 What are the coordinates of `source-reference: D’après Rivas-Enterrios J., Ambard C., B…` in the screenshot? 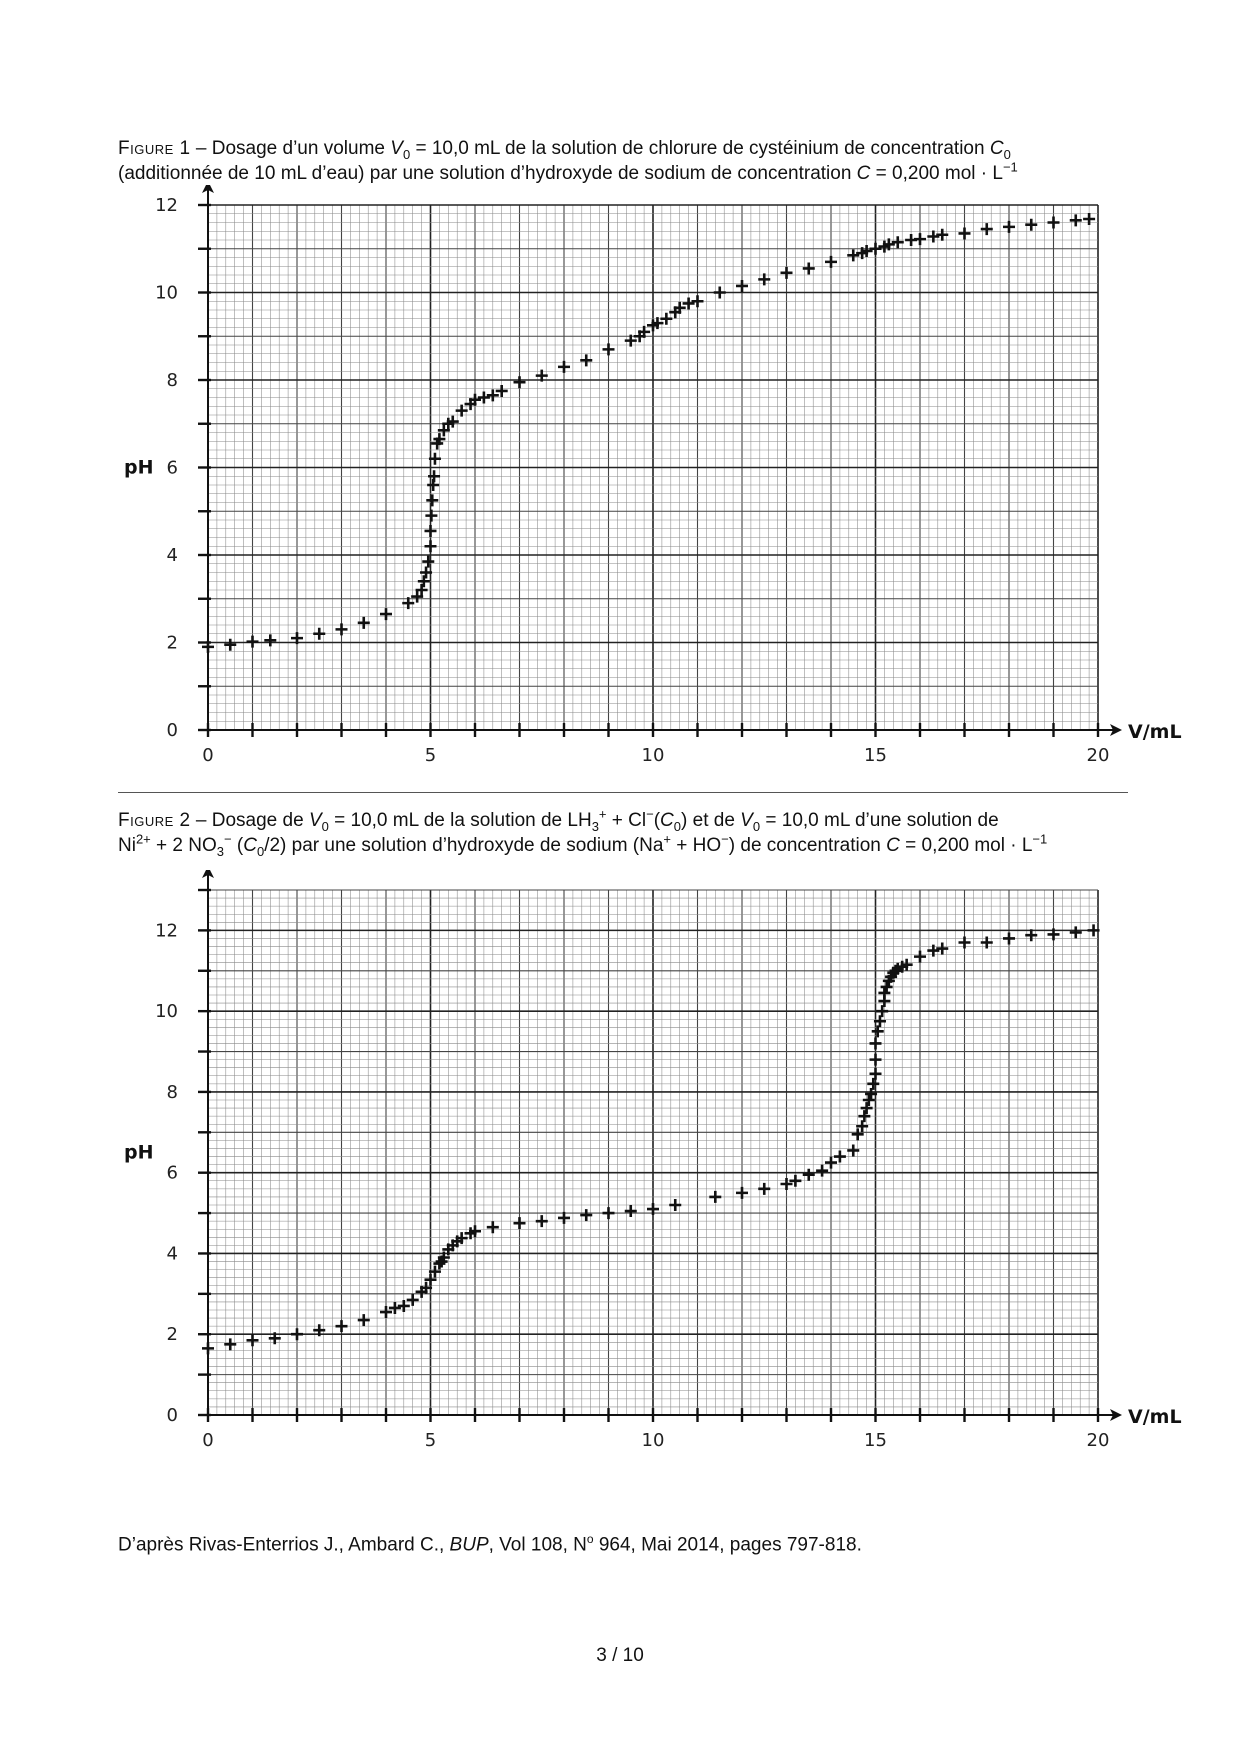 It's located at (490, 1544).